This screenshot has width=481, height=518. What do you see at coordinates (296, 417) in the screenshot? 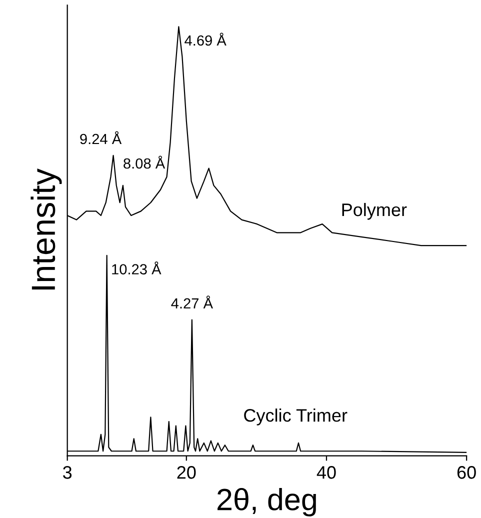
I see `series-label: Cyclic Trimer` at bounding box center [296, 417].